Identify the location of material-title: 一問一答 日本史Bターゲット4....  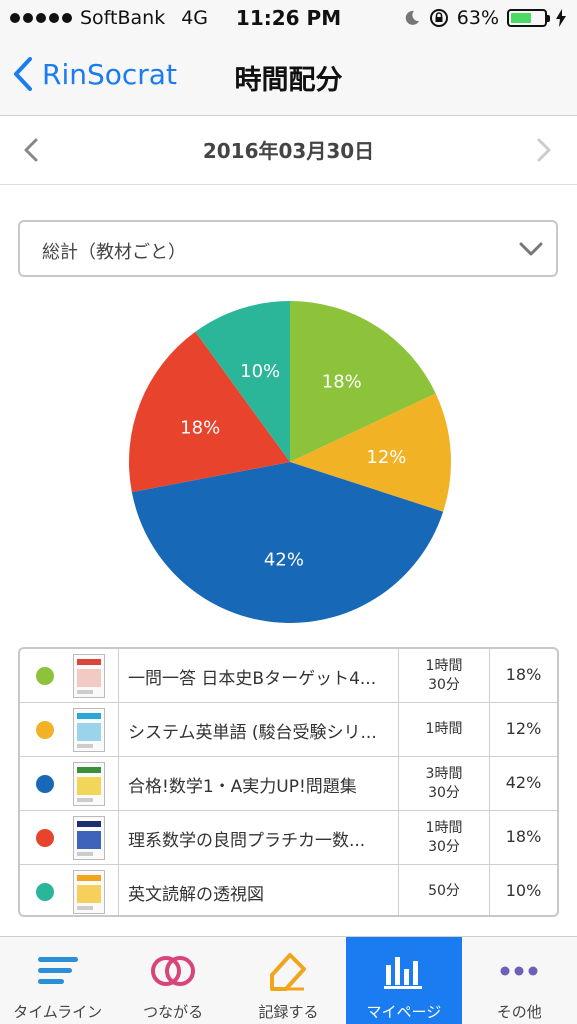
(252, 679).